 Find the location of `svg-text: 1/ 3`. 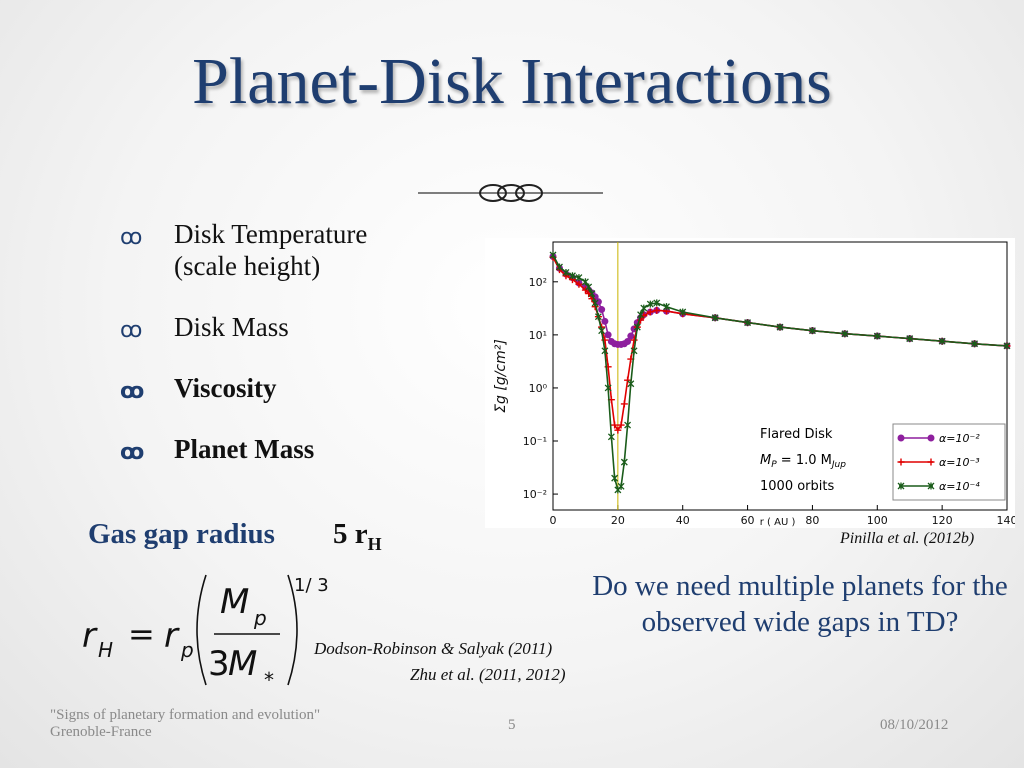

svg-text: 1/ 3 is located at coordinates (311, 585).